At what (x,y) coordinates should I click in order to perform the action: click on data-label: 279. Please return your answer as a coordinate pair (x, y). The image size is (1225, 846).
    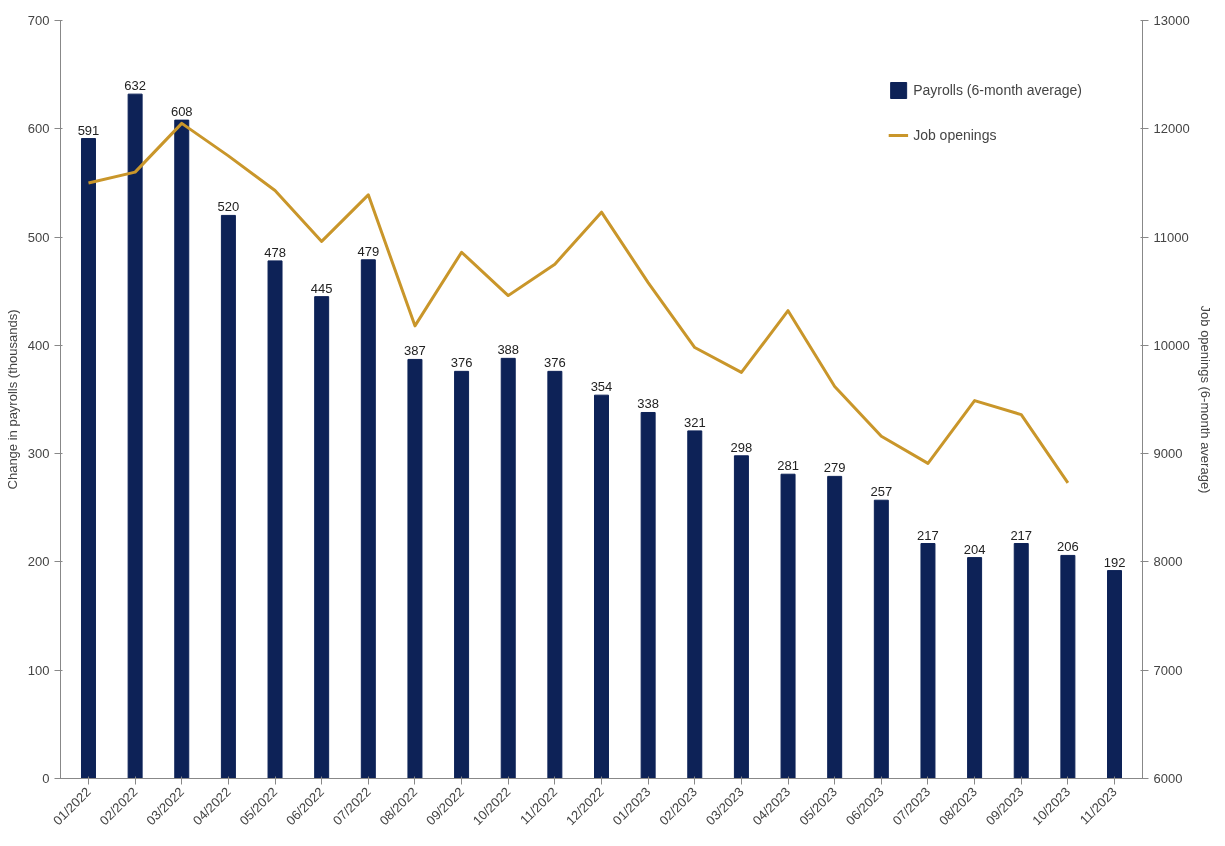
    Looking at the image, I should click on (834, 468).